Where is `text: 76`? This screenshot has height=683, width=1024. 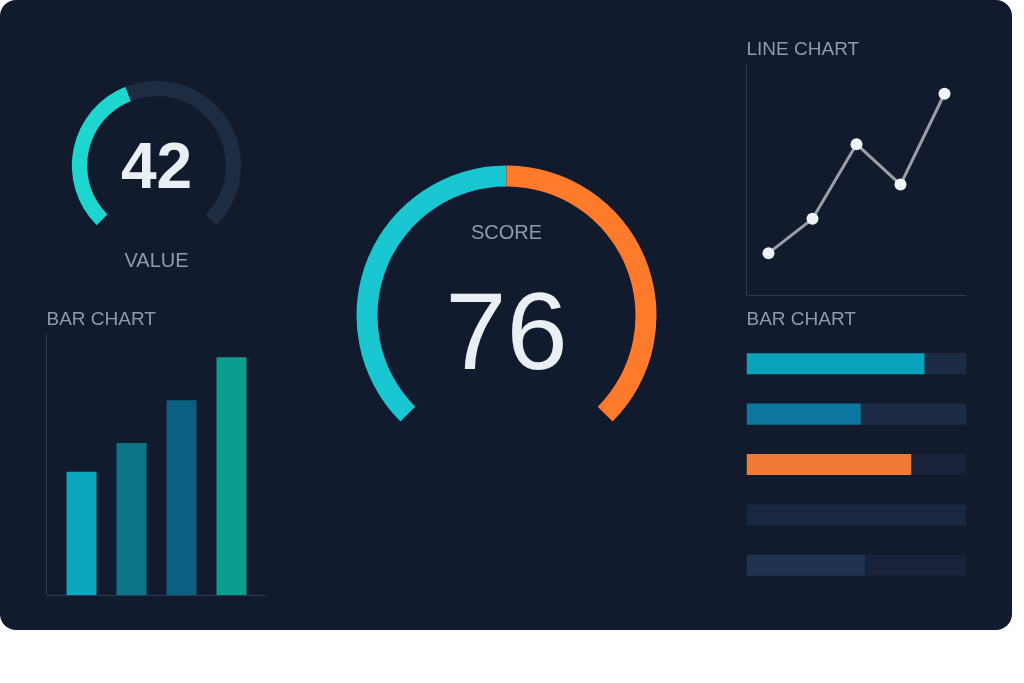 text: 76 is located at coordinates (506, 330).